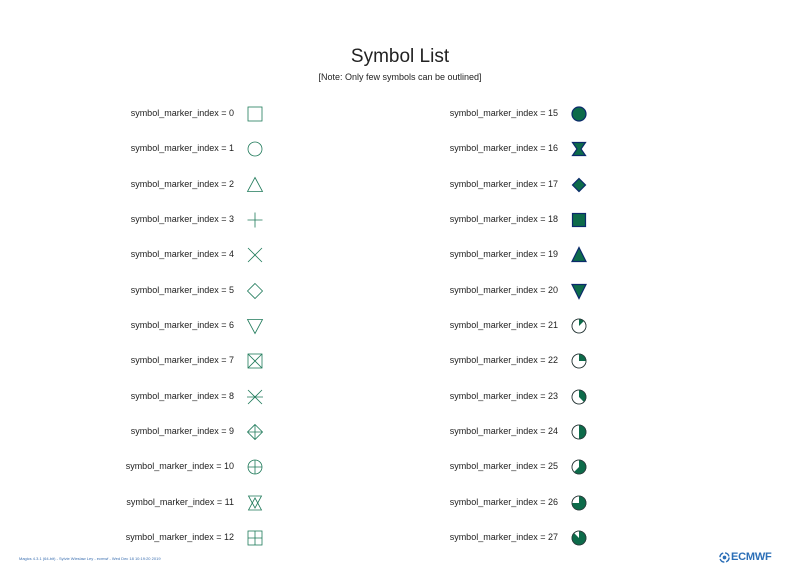 Image resolution: width=800 pixels, height=566 pixels. What do you see at coordinates (255, 290) in the screenshot?
I see `open-diamond-icon` at bounding box center [255, 290].